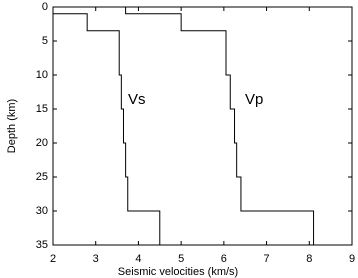  What do you see at coordinates (254, 99) in the screenshot?
I see `series-label: Vp` at bounding box center [254, 99].